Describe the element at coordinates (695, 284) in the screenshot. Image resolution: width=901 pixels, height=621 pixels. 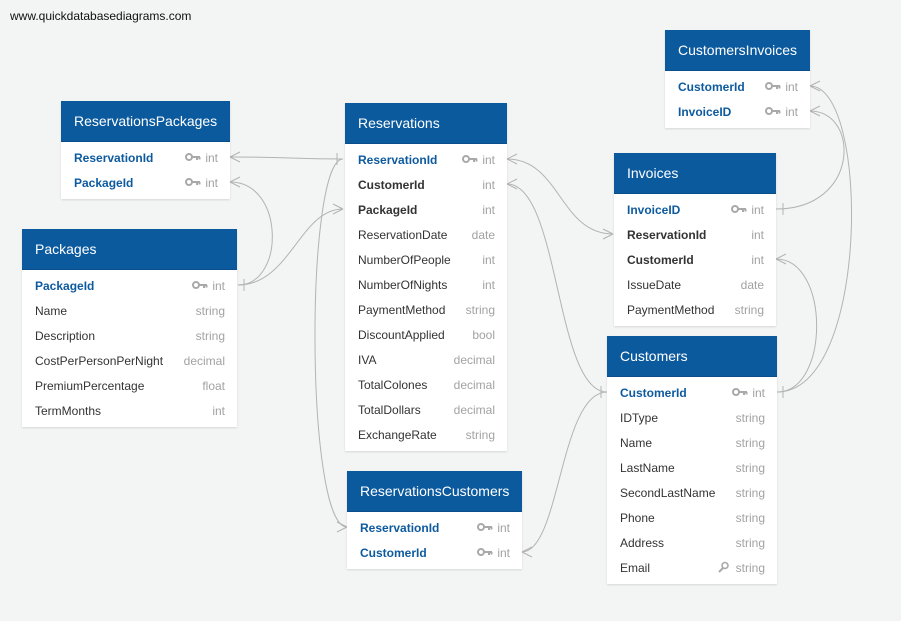
I see `field-row: IssueDate date` at that location.